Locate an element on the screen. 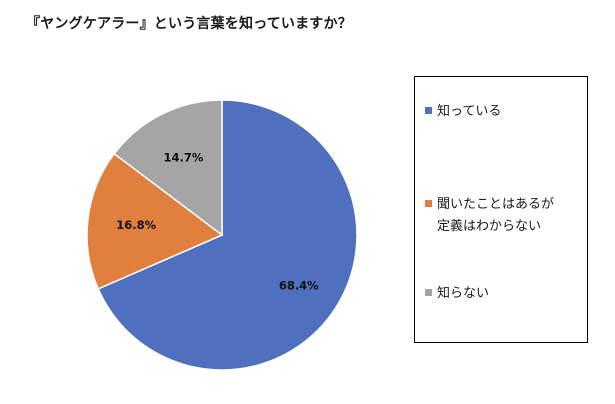 This screenshot has width=615, height=404. legend-label-heard: 聞いたことはあるが 定義はわからない is located at coordinates (496, 215).